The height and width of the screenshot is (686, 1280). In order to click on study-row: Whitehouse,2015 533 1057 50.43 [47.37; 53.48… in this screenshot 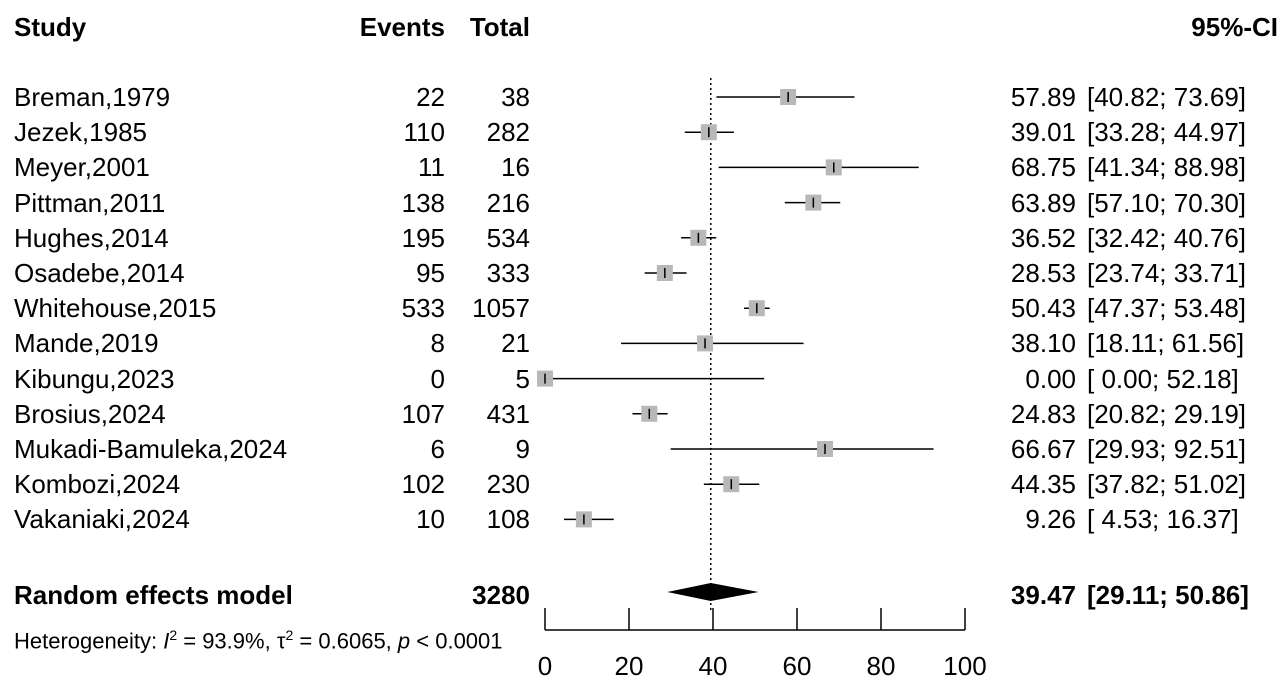, I will do `click(640, 308)`.